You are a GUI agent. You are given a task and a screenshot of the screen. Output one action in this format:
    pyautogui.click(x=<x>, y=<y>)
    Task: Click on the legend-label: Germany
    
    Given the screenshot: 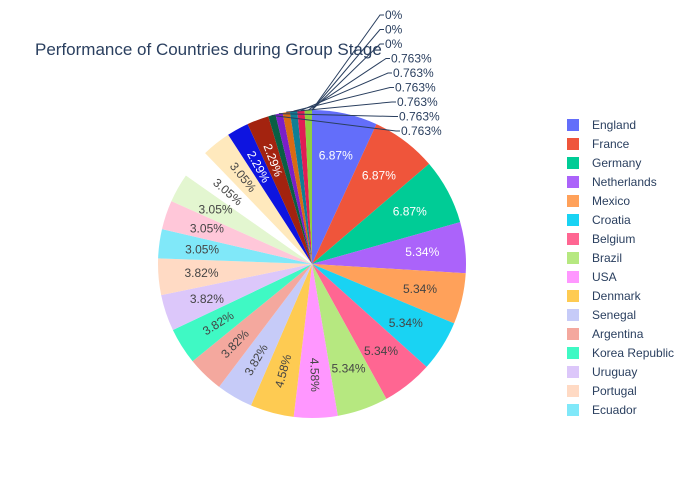 What is the action you would take?
    pyautogui.click(x=616, y=163)
    